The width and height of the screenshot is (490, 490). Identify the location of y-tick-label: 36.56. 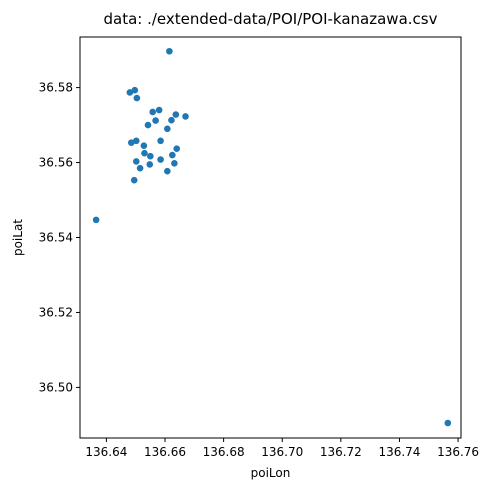
(56, 163).